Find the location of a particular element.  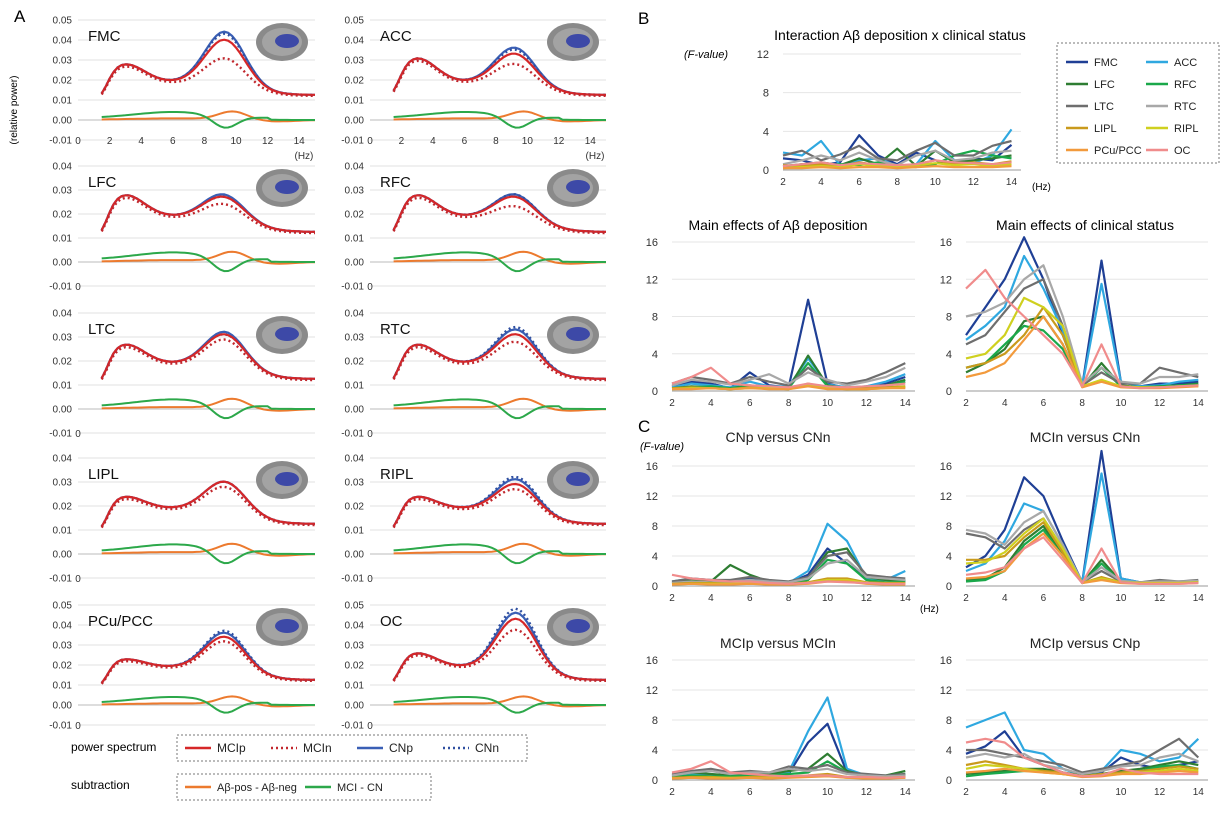

panel-b-x-unit: (Hz) is located at coordinates (1041, 187).